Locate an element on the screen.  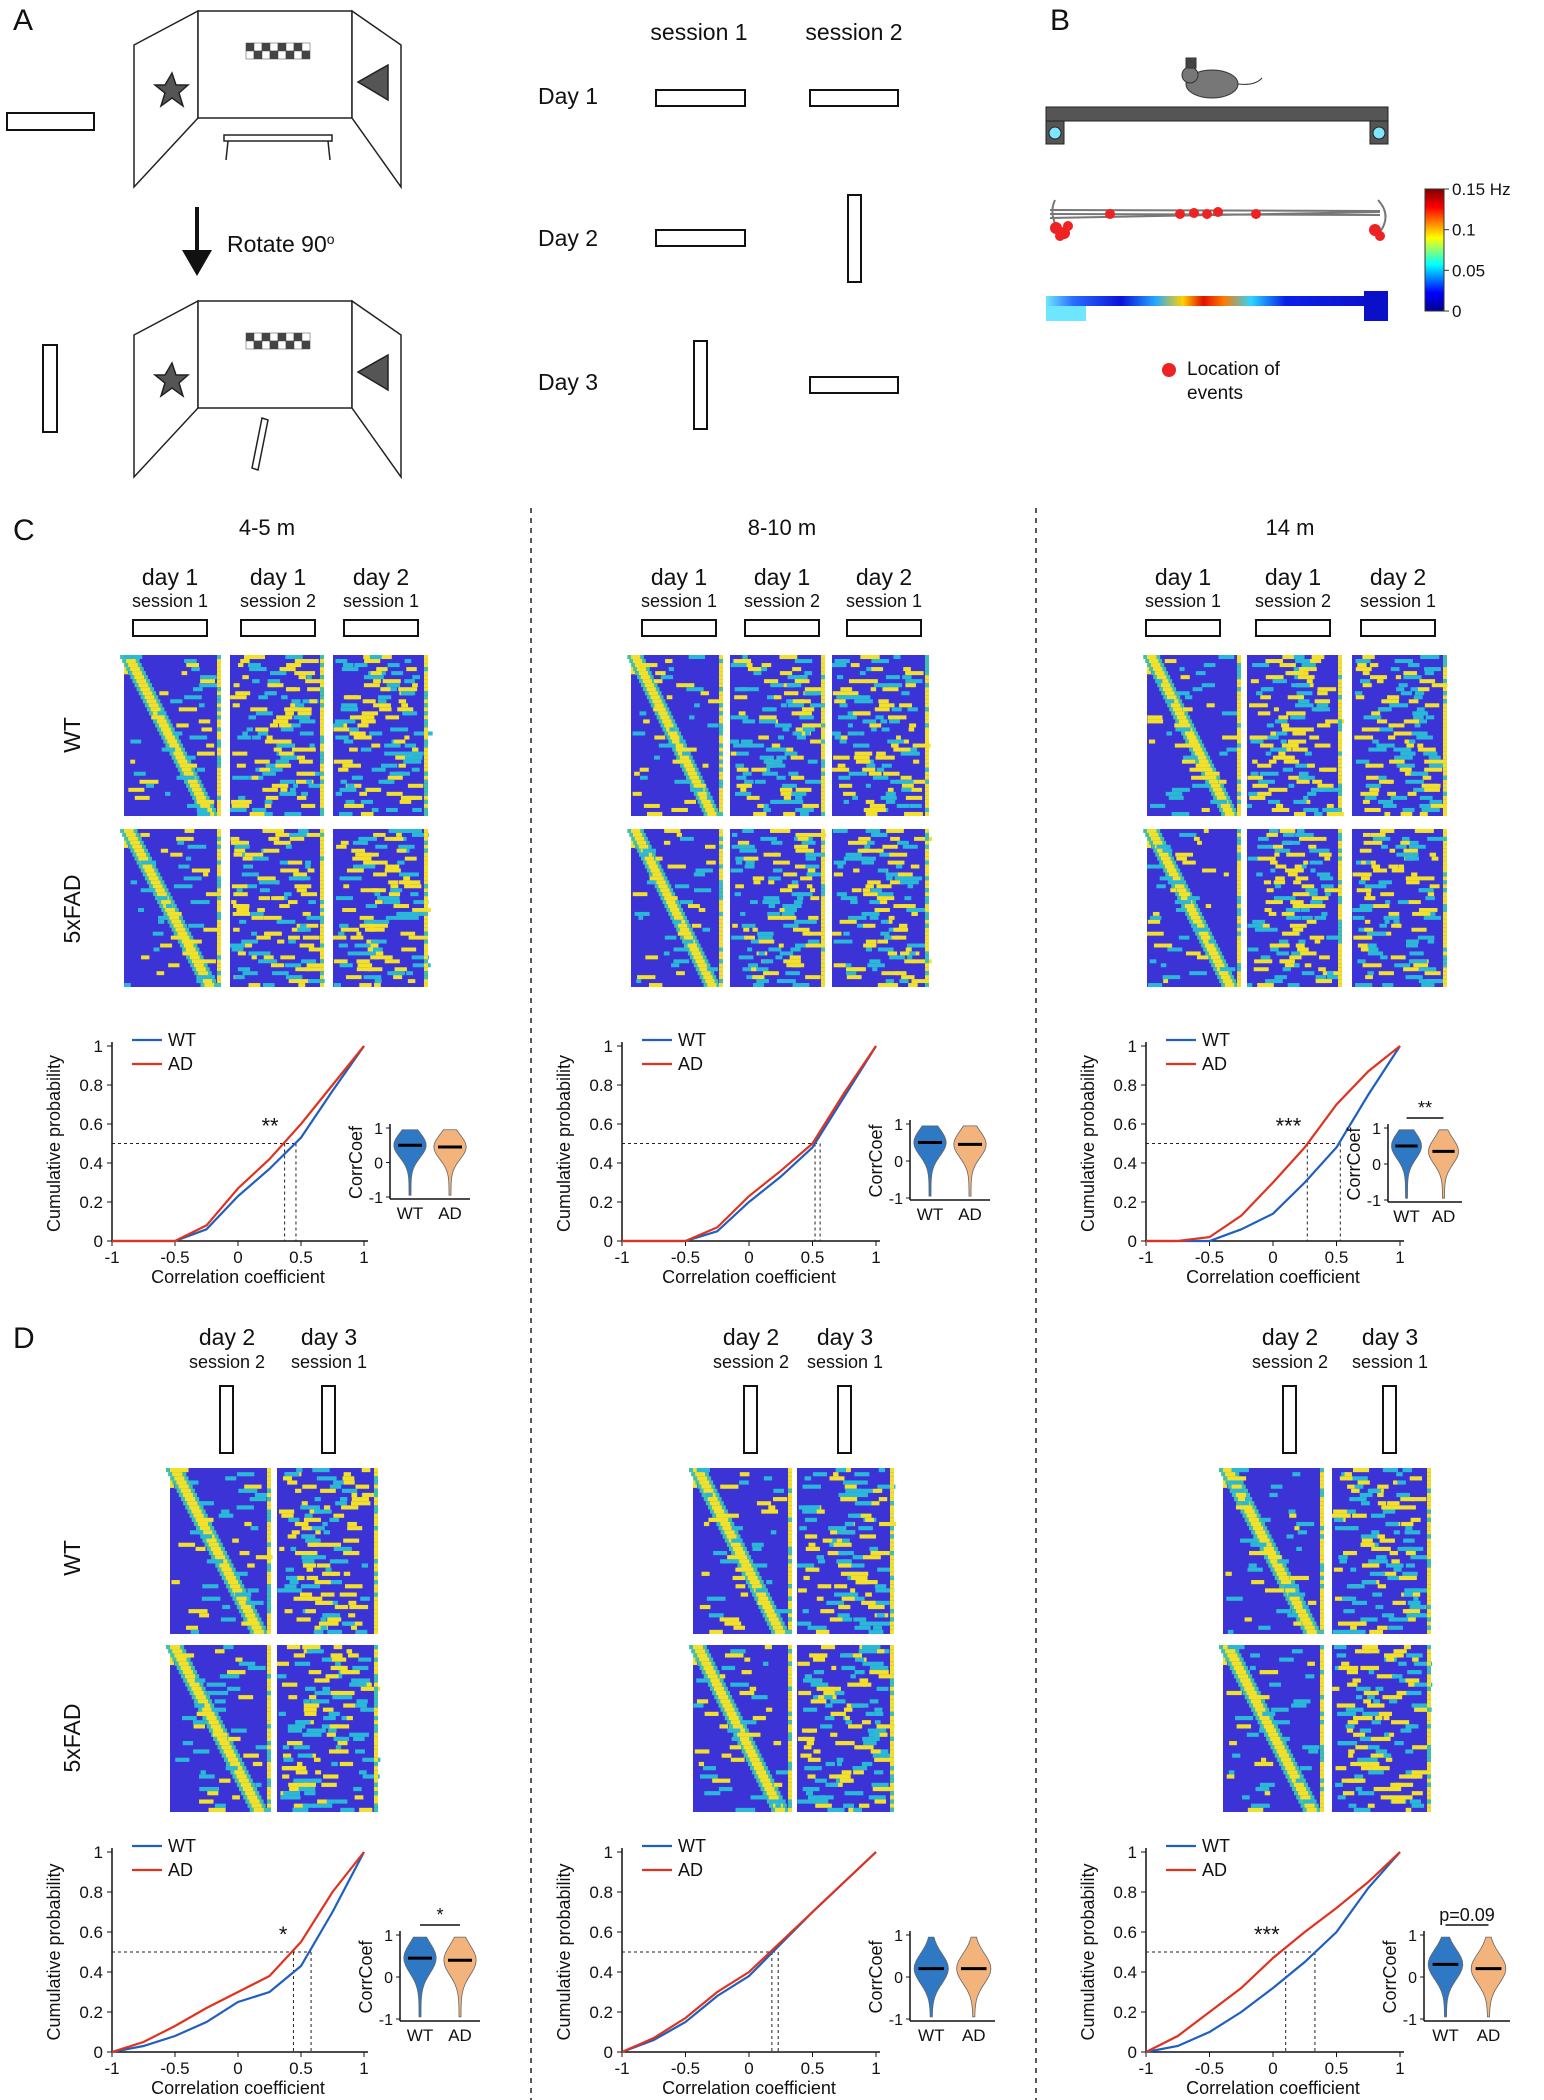
track-light is located at coordinates (1379, 133).